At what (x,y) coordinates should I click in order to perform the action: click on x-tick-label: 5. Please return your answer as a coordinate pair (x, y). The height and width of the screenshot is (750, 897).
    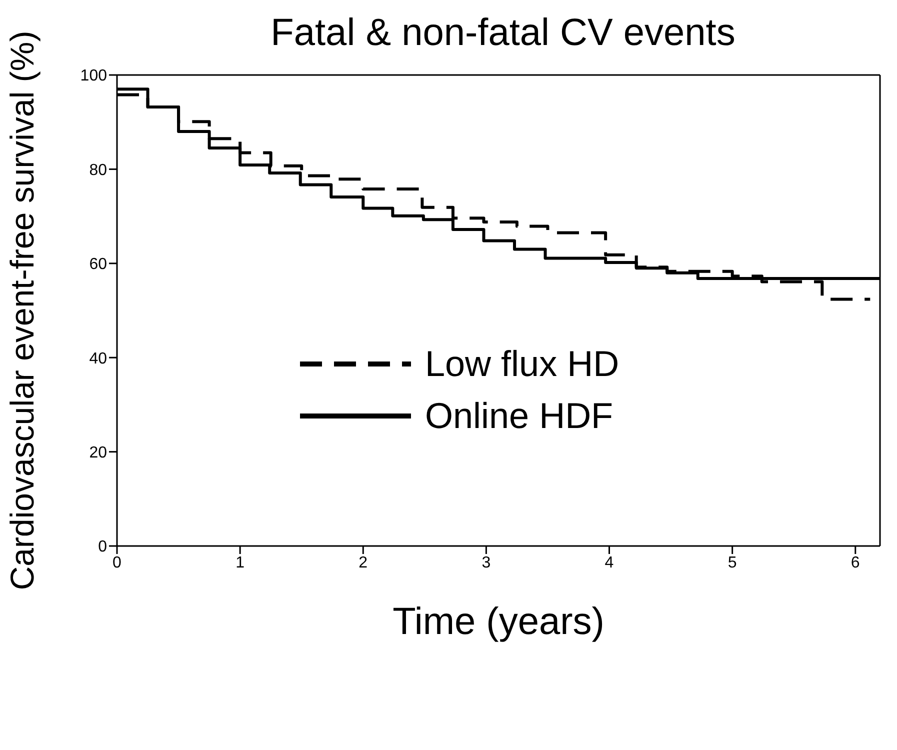
    Looking at the image, I should click on (732, 563).